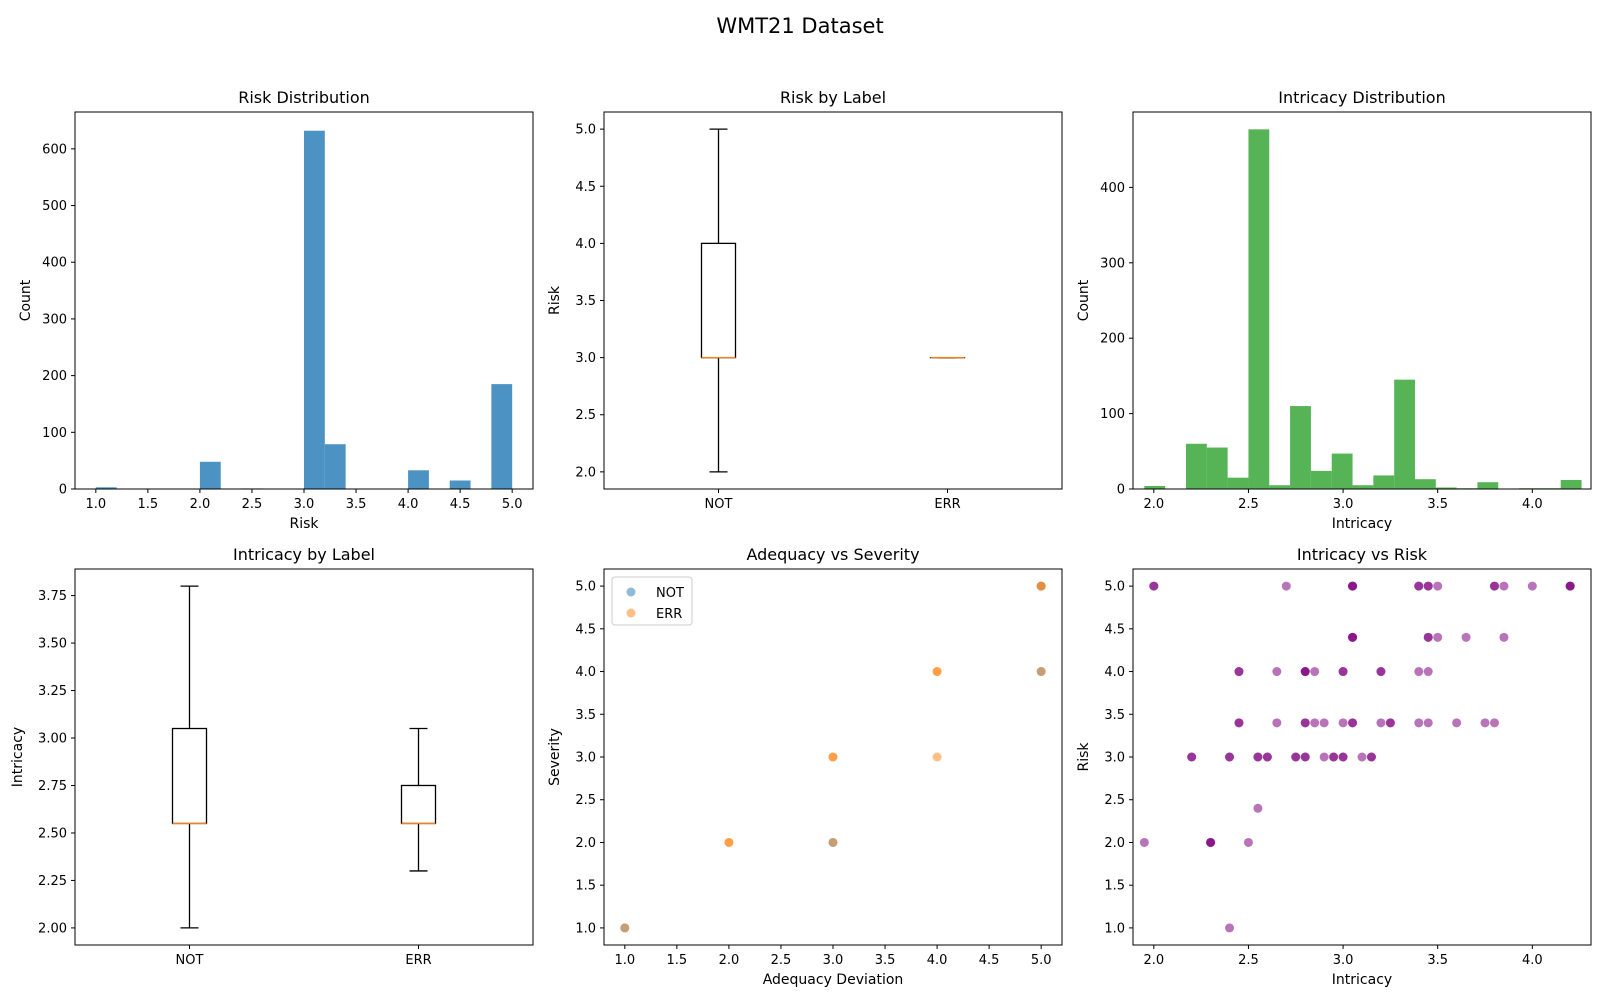 The width and height of the screenshot is (1600, 1000). Describe the element at coordinates (52, 739) in the screenshot. I see `y-tick-label: 3.00` at that location.